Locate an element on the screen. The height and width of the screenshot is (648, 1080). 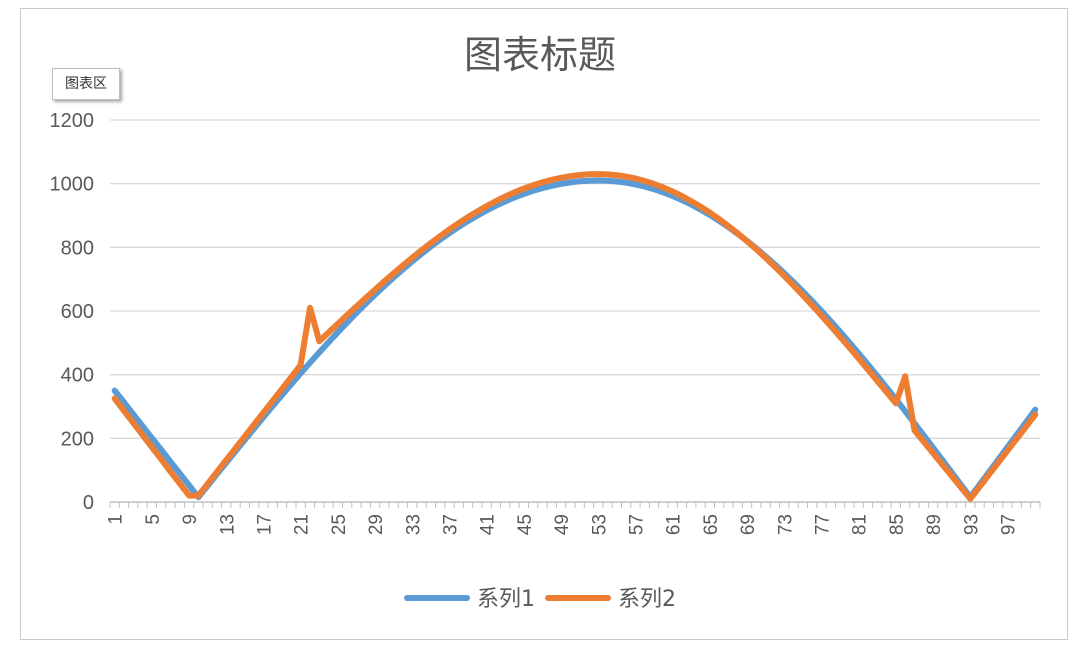
x-tick-label: 77 is located at coordinates (822, 524).